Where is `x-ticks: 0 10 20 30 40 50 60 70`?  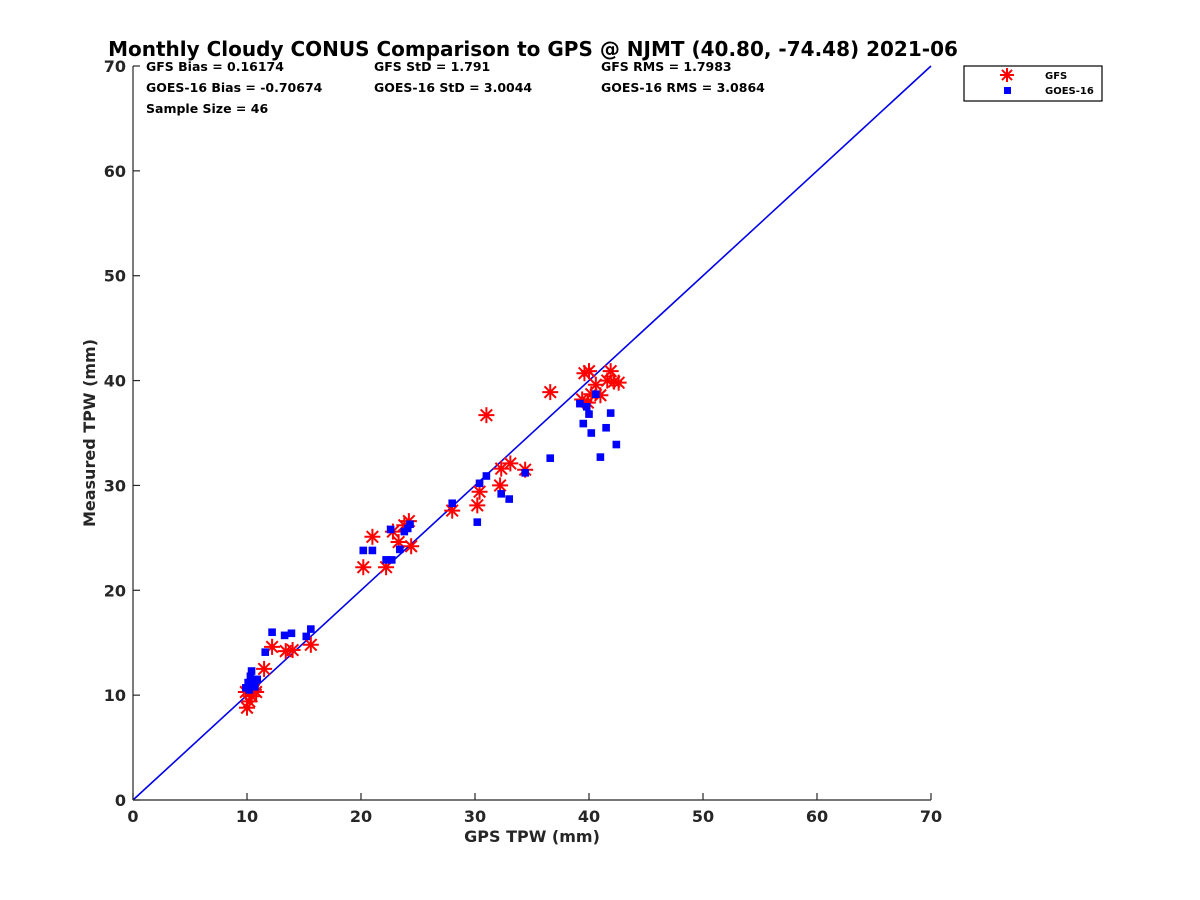
x-ticks: 0 10 20 30 40 50 60 70 is located at coordinates (534, 809).